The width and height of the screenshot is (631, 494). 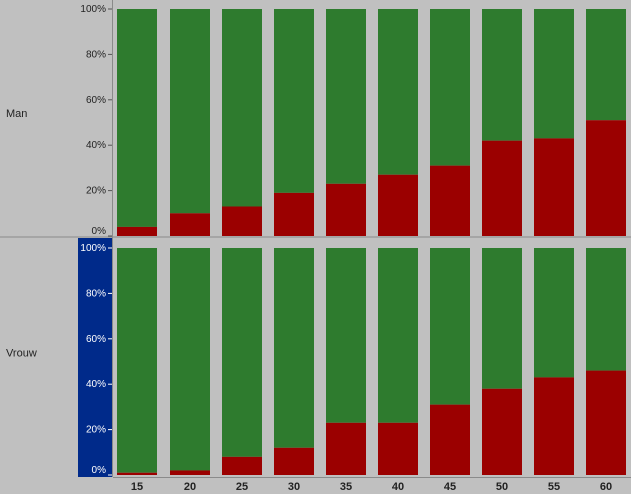 I want to click on row-label-man: Man, so click(x=16, y=114).